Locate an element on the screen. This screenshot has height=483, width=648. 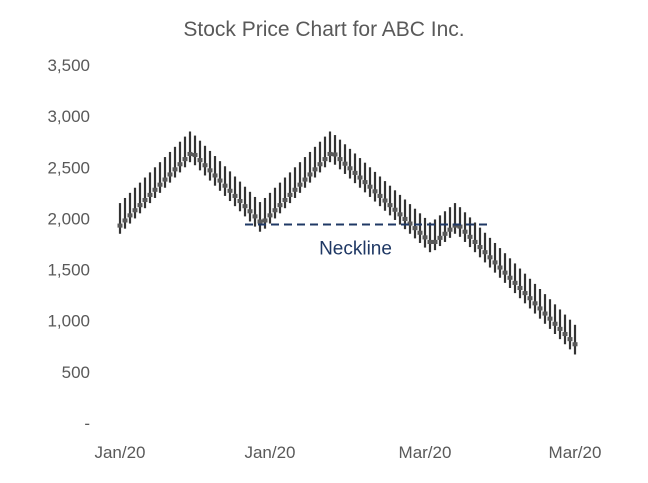
x-tick-label: Jan/20 is located at coordinates (119, 452).